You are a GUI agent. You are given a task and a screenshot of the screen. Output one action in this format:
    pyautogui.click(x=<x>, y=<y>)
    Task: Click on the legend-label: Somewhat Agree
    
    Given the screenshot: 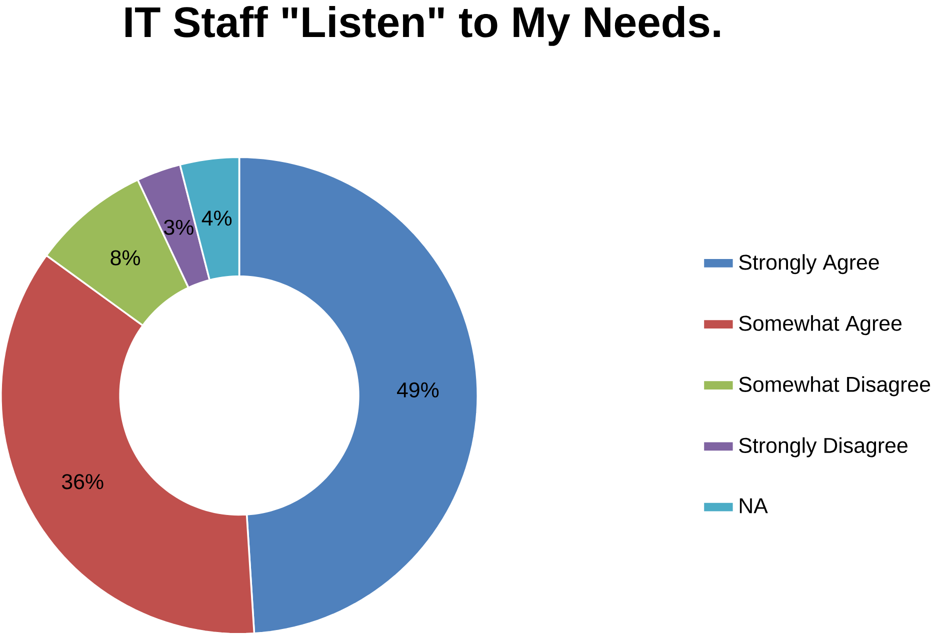 What is the action you would take?
    pyautogui.click(x=820, y=325)
    